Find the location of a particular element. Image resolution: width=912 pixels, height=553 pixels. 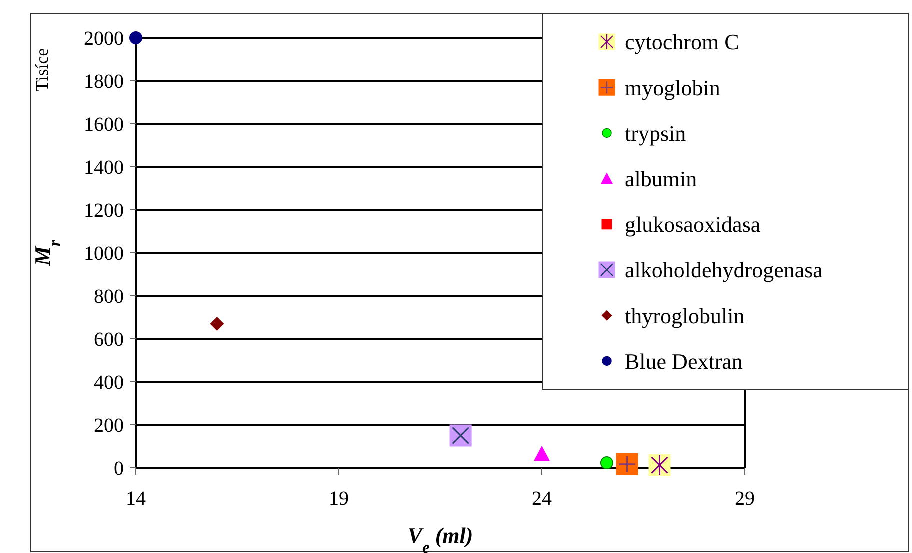

legend-label: myoglobin is located at coordinates (672, 87).